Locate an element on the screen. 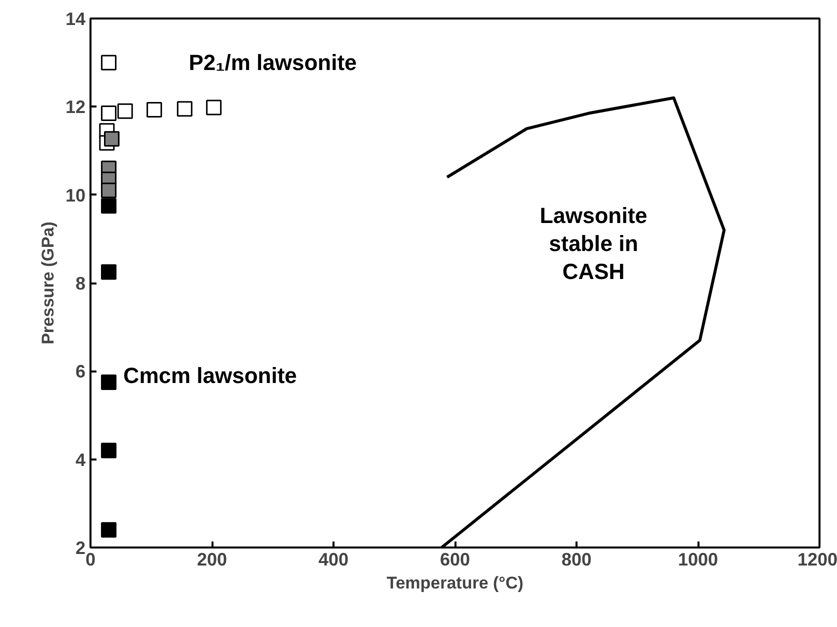 The width and height of the screenshot is (837, 627). x-tick-label: 1000 is located at coordinates (698, 560).